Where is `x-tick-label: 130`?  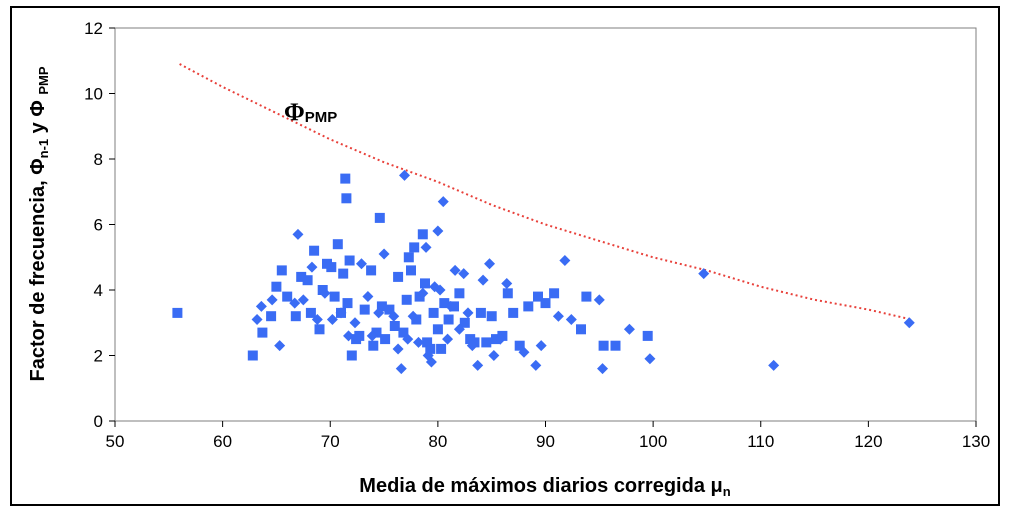
x-tick-label: 130 is located at coordinates (976, 441).